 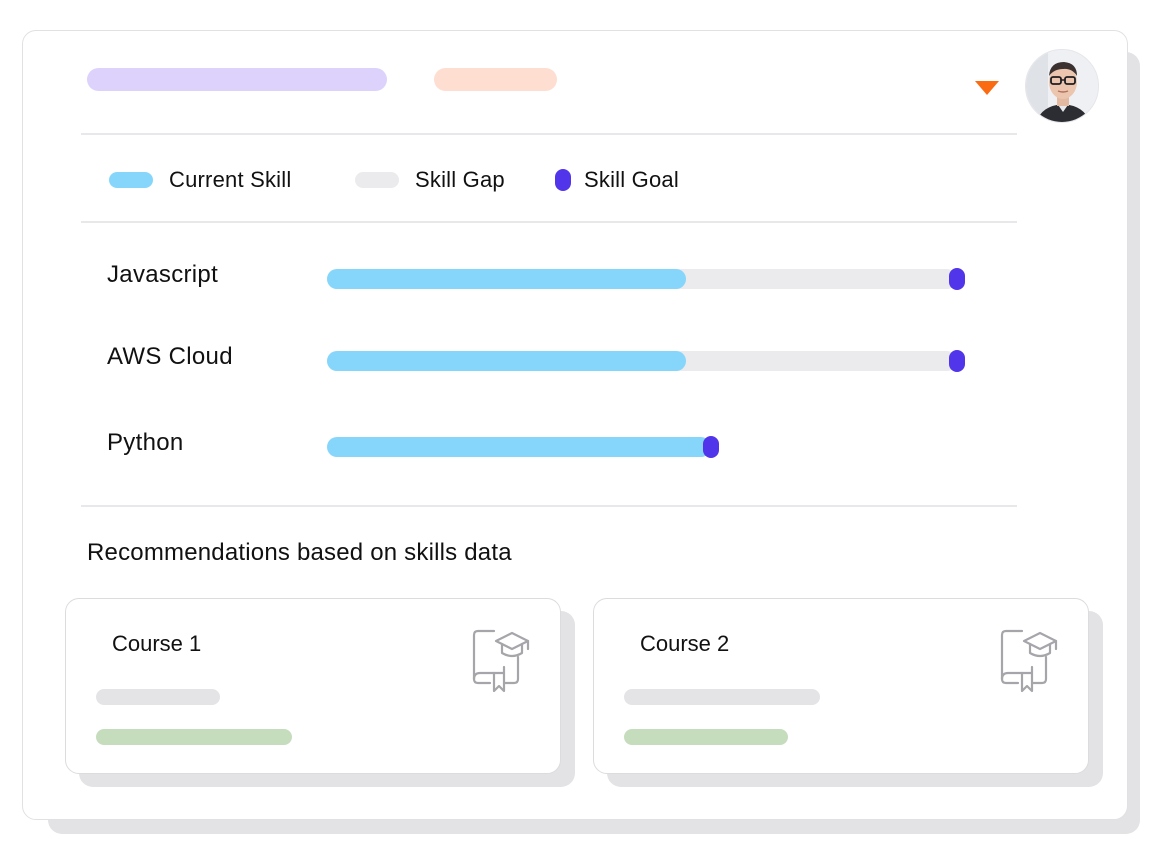 I want to click on legend-item-current: Current Skill, so click(x=200, y=180).